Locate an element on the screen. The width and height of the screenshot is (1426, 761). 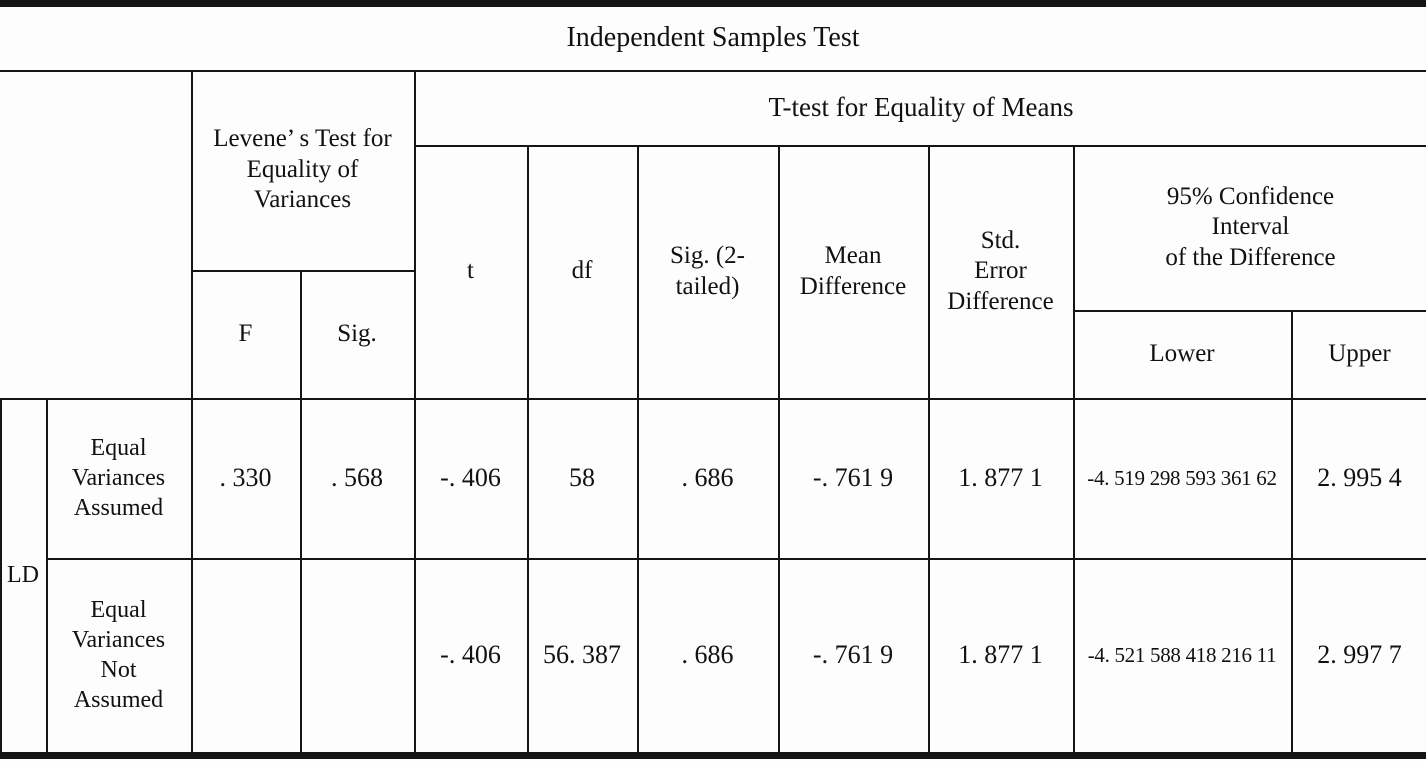
row1-upper: 2. 995 4 is located at coordinates (1359, 478).